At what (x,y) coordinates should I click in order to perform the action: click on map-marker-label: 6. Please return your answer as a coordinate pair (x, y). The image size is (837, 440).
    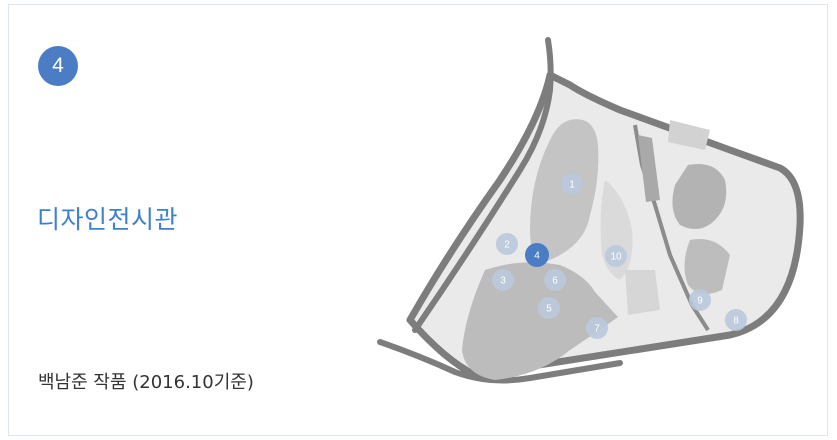
    Looking at the image, I should click on (555, 281).